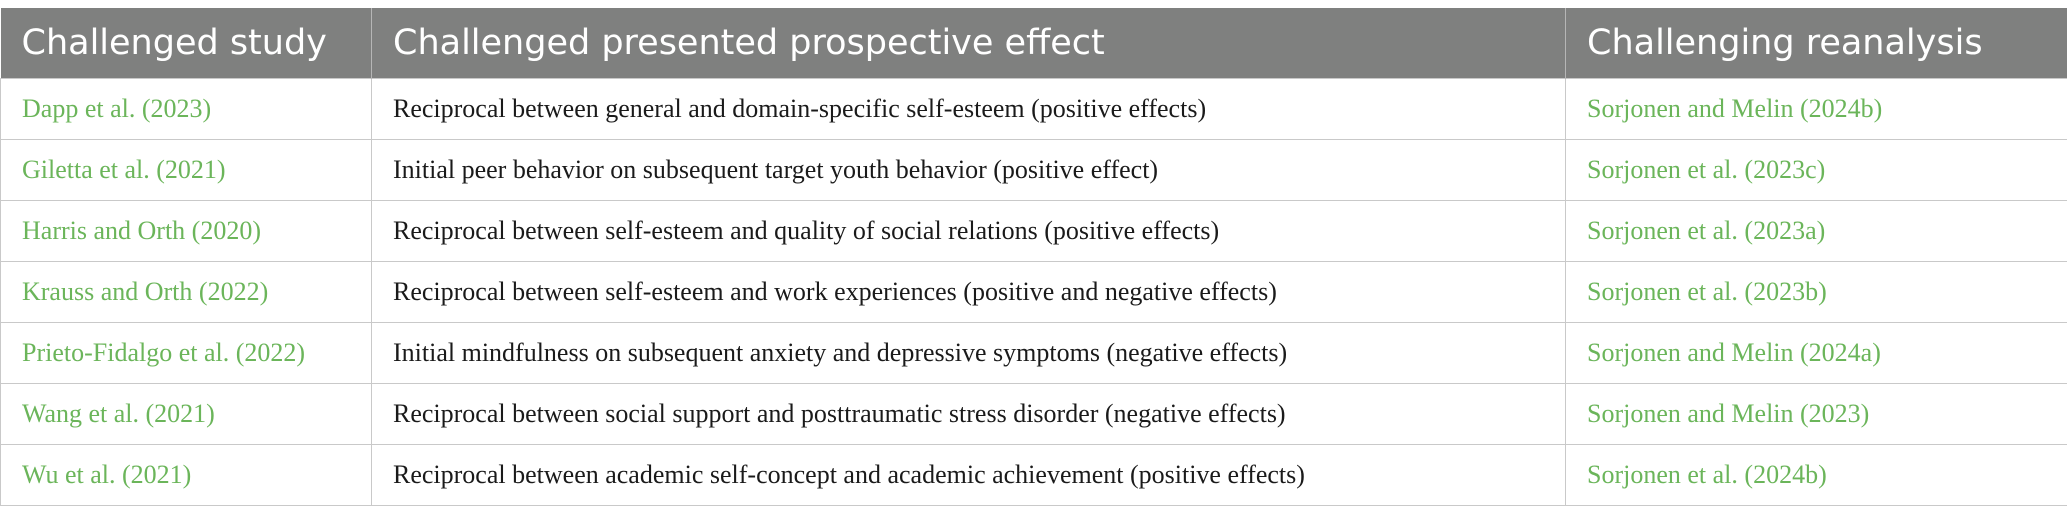 Image resolution: width=2067 pixels, height=525 pixels. What do you see at coordinates (1816, 413) in the screenshot?
I see `reanalysis-link: Sorjonen and Melin (2023)` at bounding box center [1816, 413].